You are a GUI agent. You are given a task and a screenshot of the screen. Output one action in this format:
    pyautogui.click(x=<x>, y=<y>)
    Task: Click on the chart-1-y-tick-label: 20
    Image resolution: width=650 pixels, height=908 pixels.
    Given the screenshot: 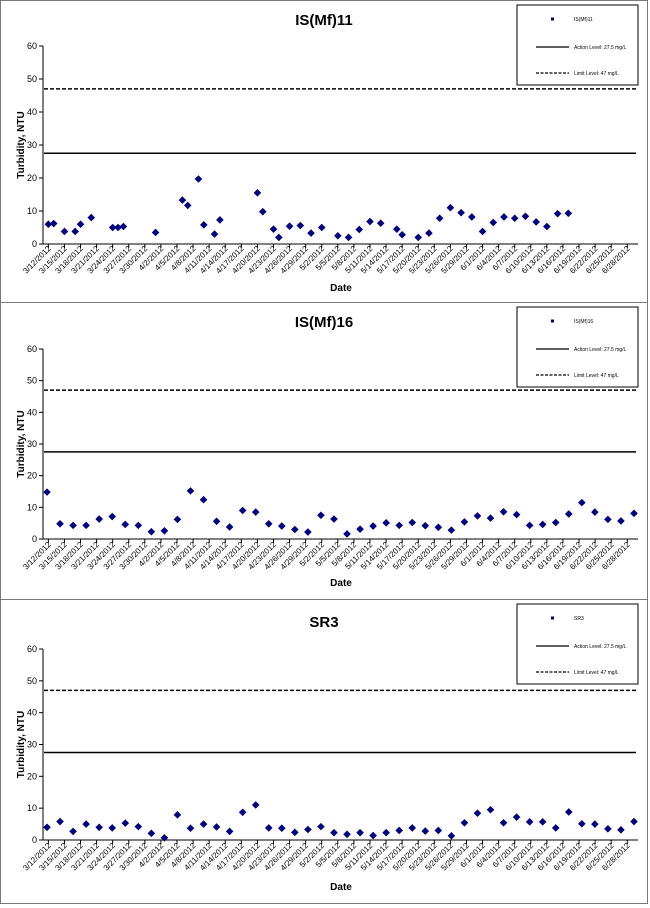 What is the action you would take?
    pyautogui.click(x=32, y=178)
    